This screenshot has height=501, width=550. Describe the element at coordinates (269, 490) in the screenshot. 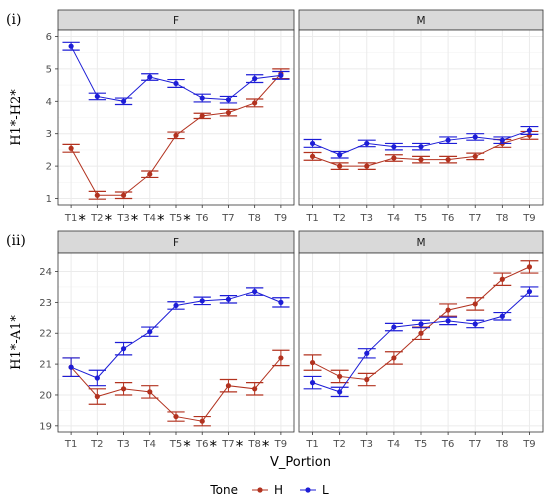

I see `legend: Tone H L` at that location.